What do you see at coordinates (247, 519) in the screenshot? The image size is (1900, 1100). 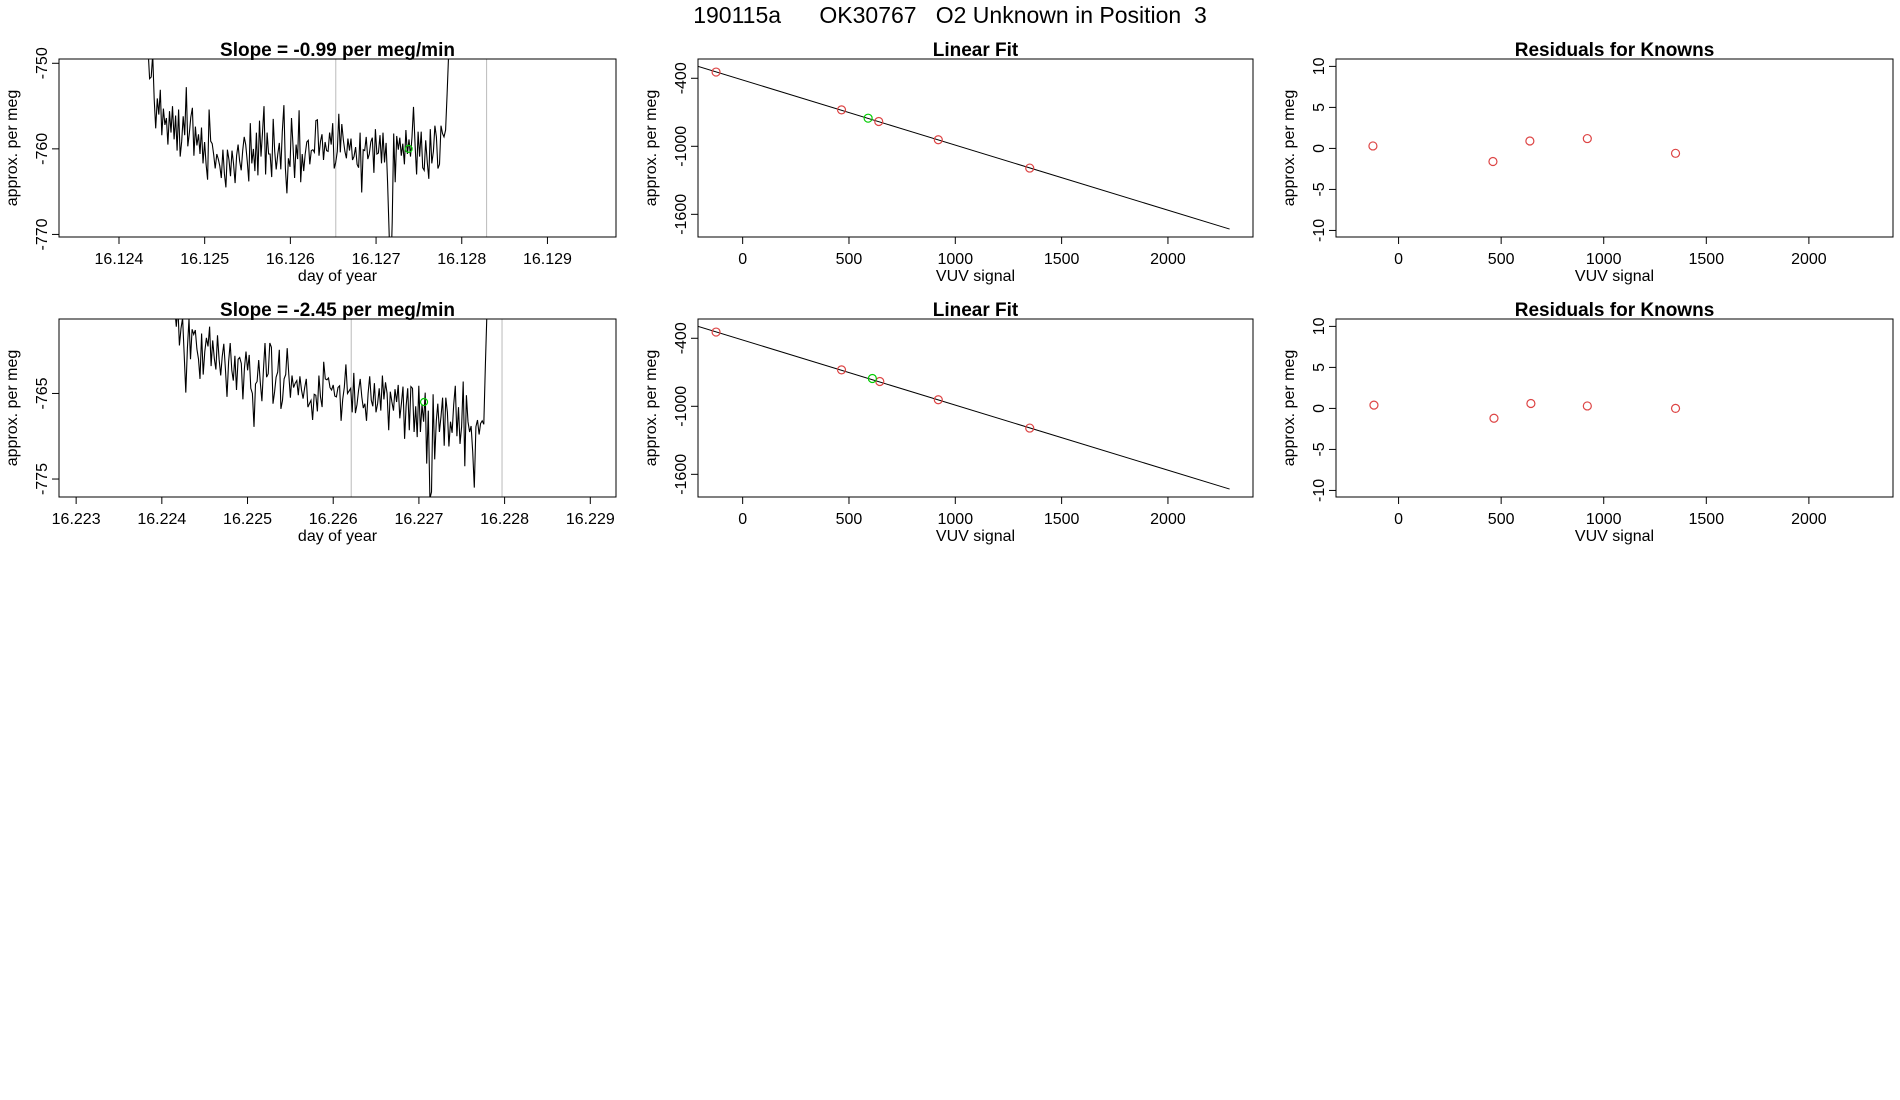 I see `x-tick-label: 16.225` at bounding box center [247, 519].